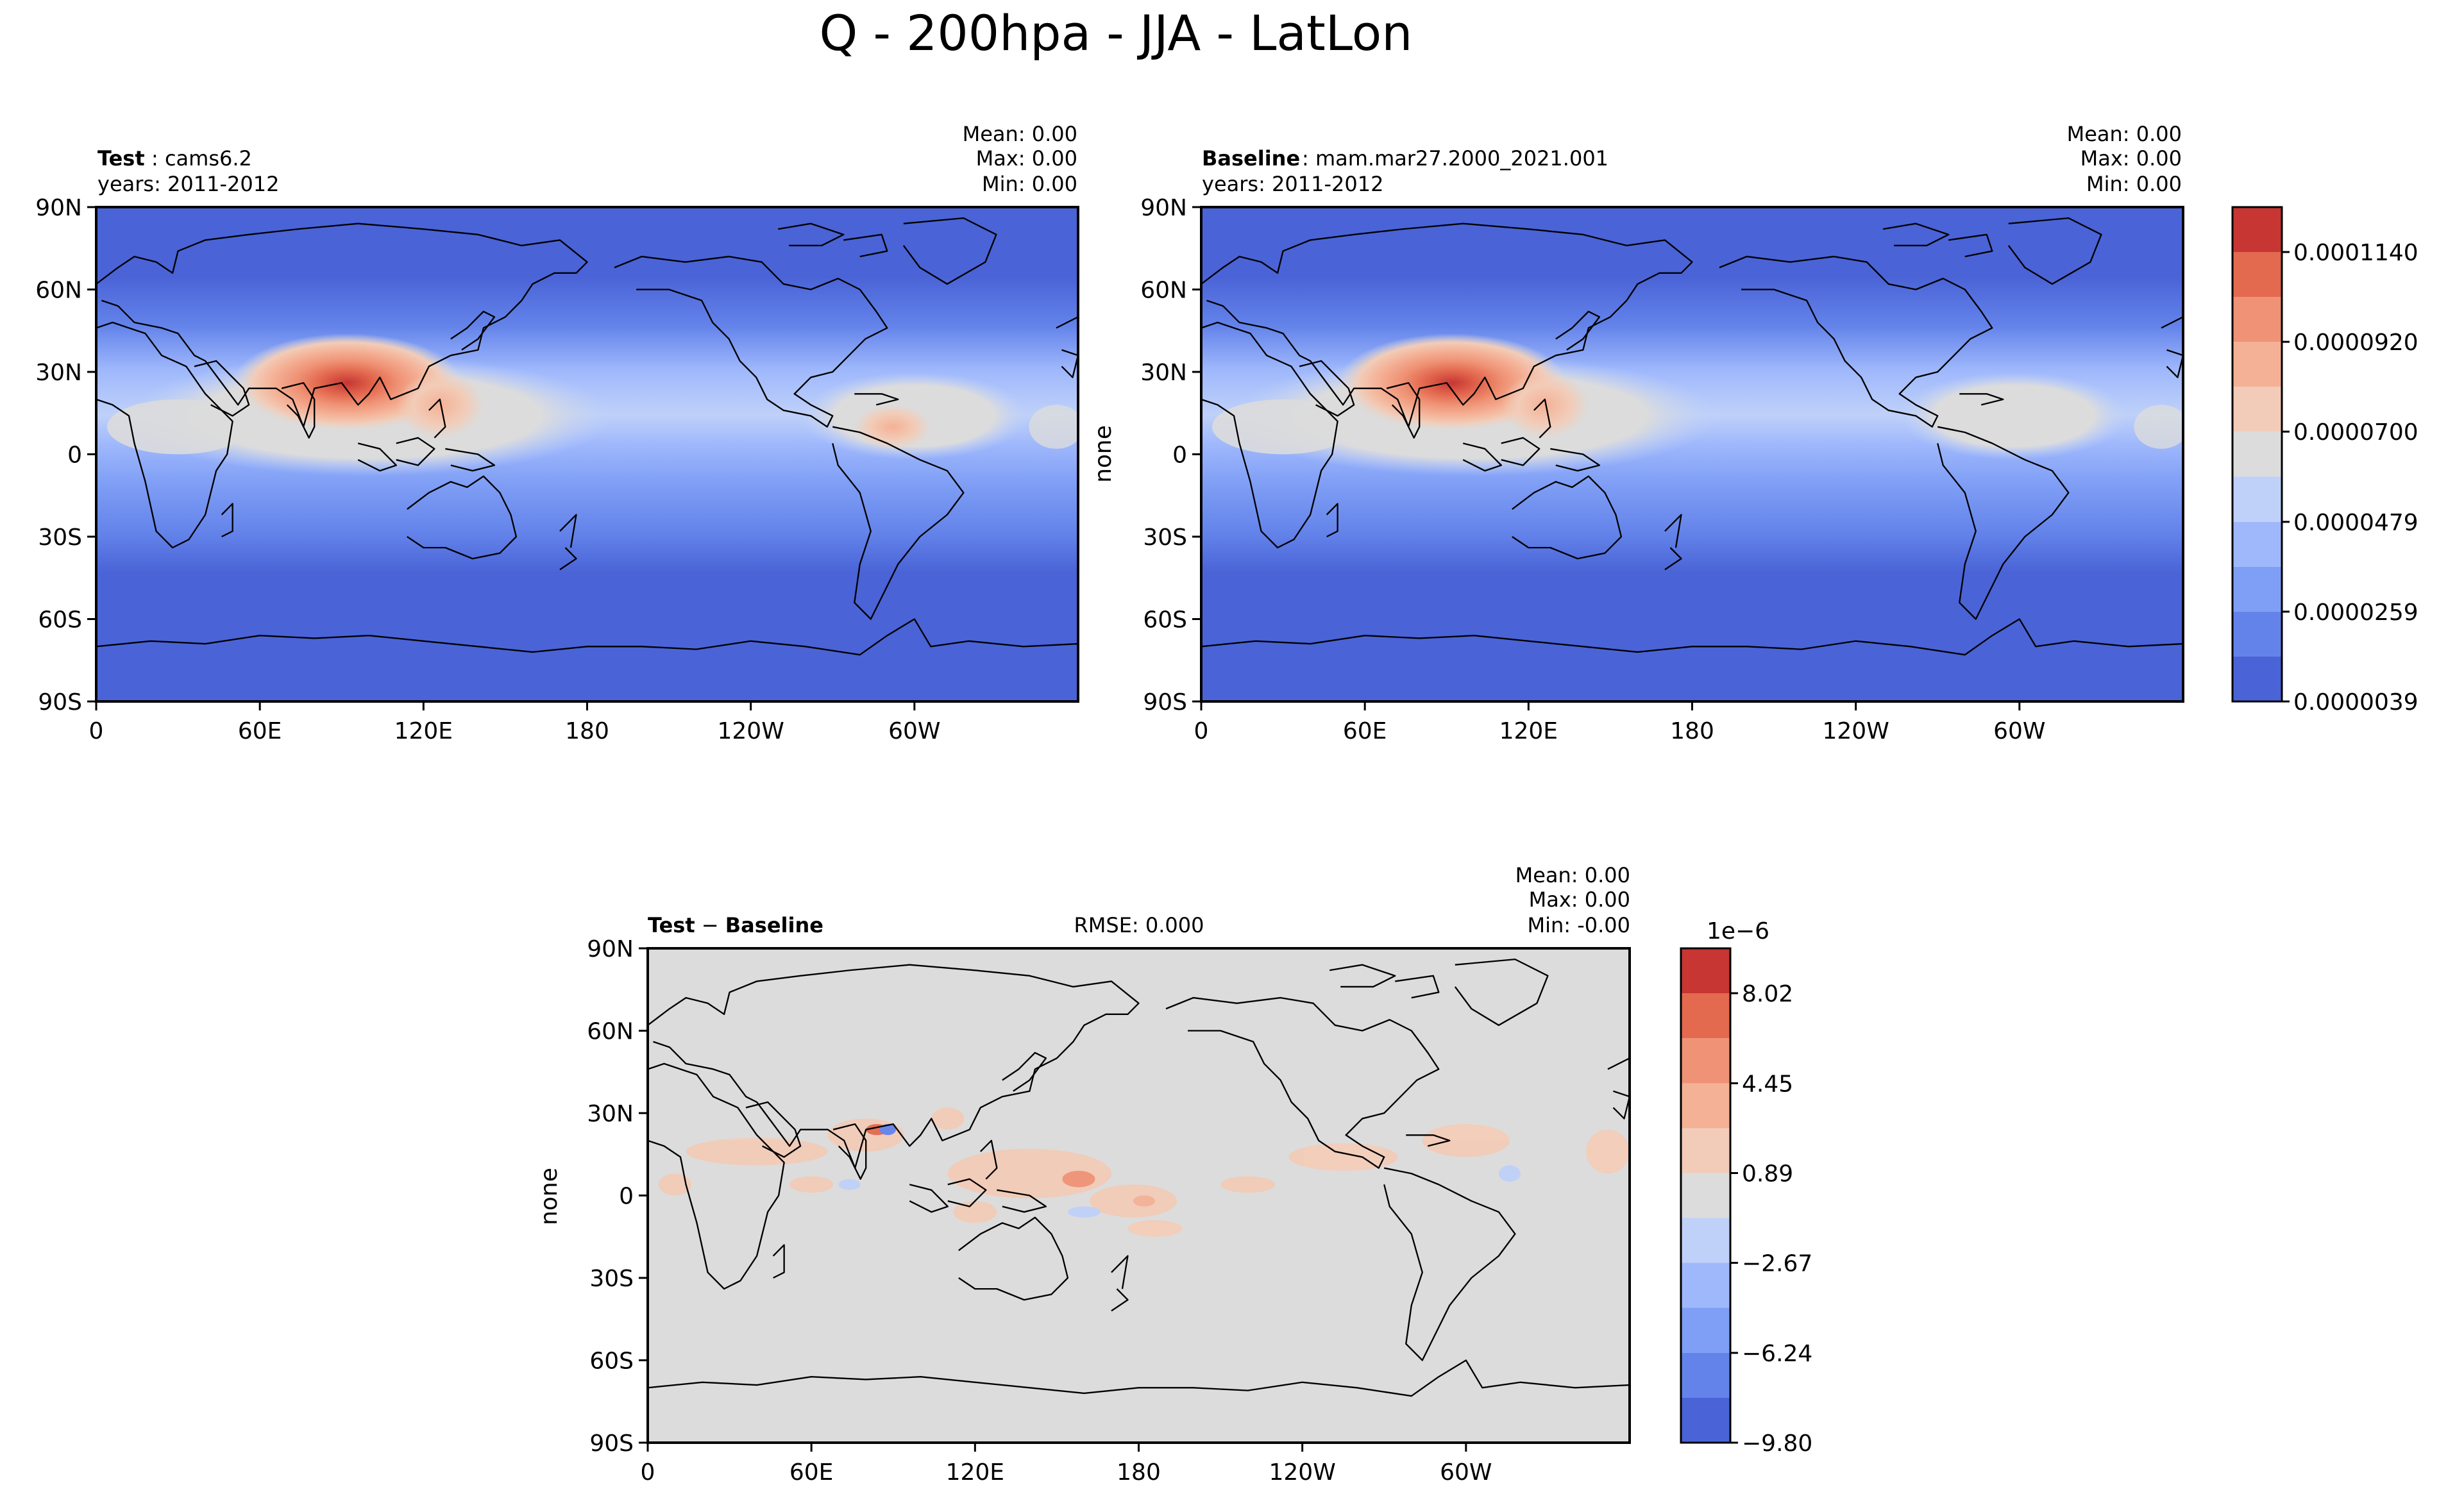 The height and width of the screenshot is (1510, 2464). Describe the element at coordinates (2019, 731) in the screenshot. I see `baseline-x-tick-label: 60W` at that location.